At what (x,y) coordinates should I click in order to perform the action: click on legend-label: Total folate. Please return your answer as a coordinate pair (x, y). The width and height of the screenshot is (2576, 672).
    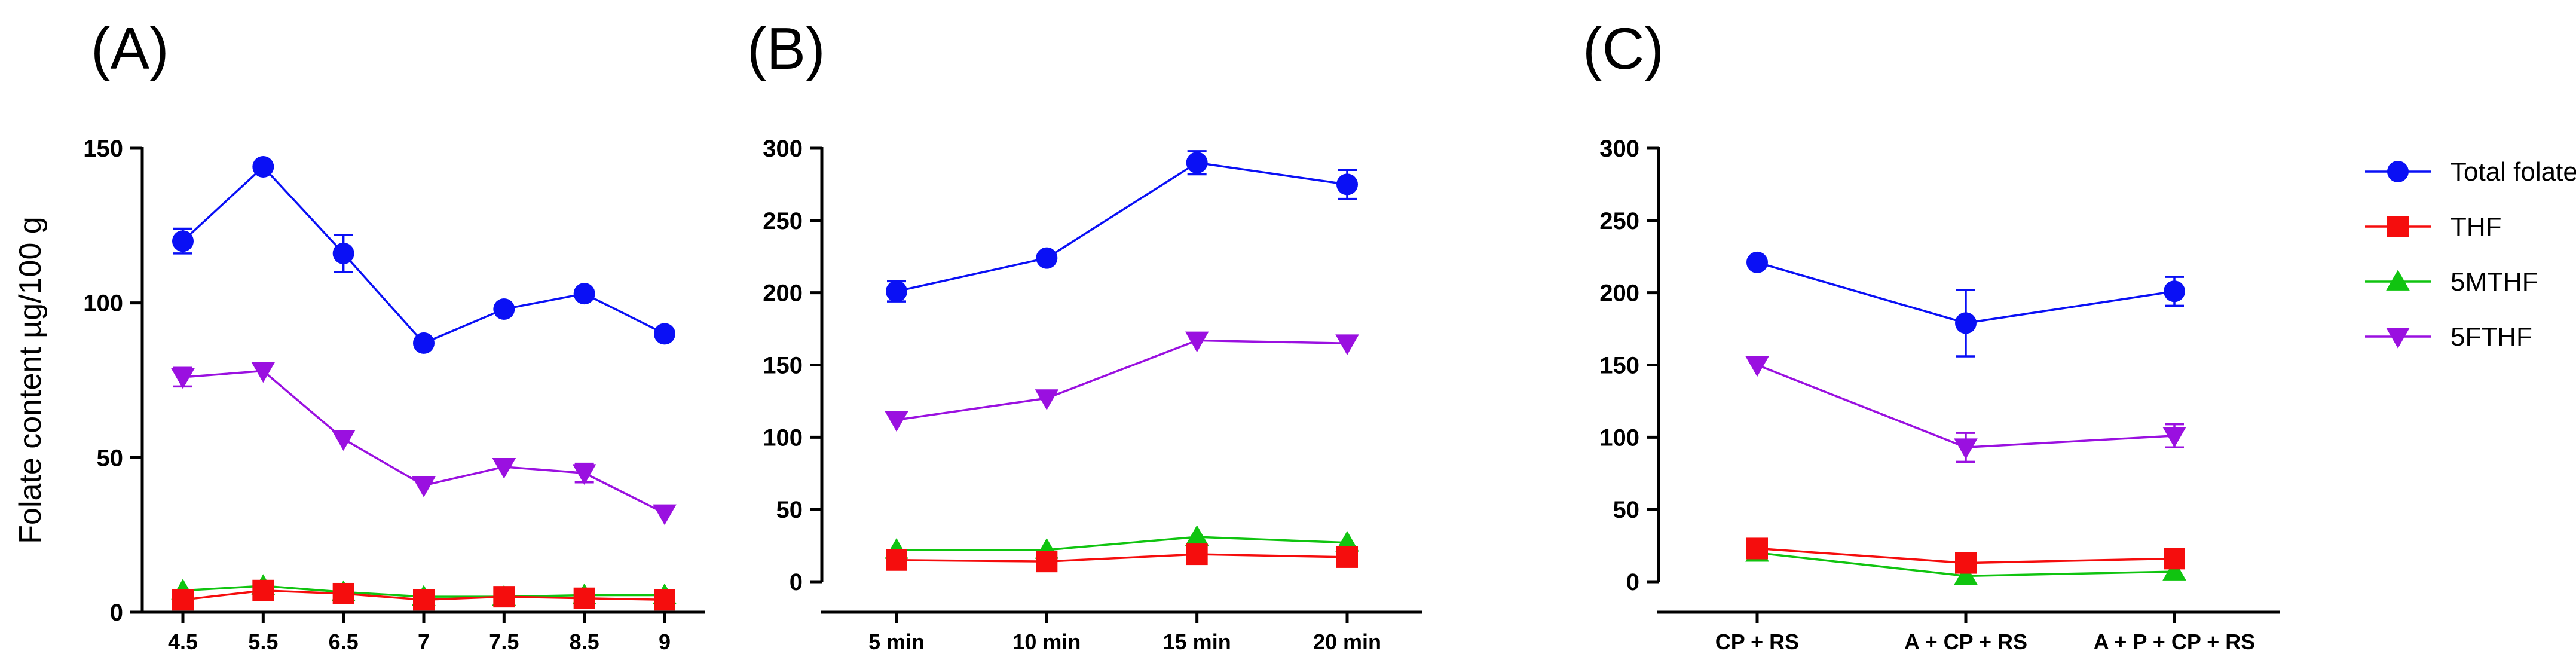
    Looking at the image, I should click on (2513, 172).